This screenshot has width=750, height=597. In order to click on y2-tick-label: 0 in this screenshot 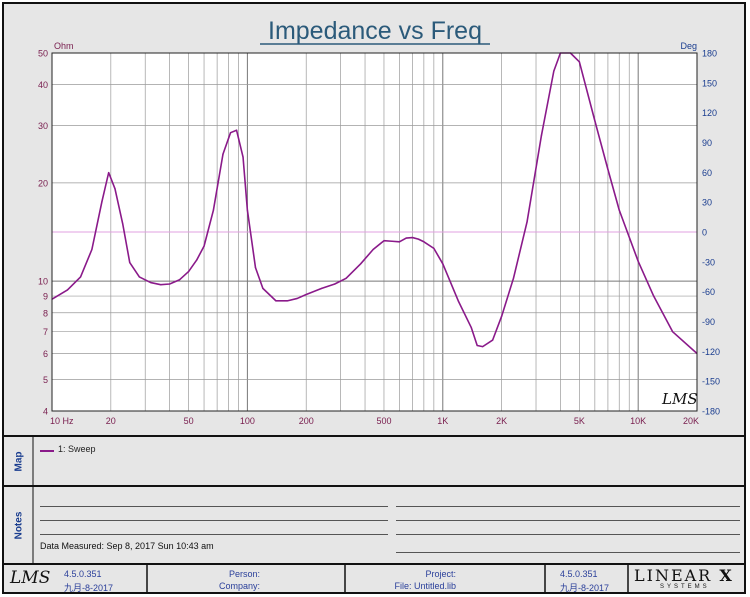, I will do `click(704, 233)`.